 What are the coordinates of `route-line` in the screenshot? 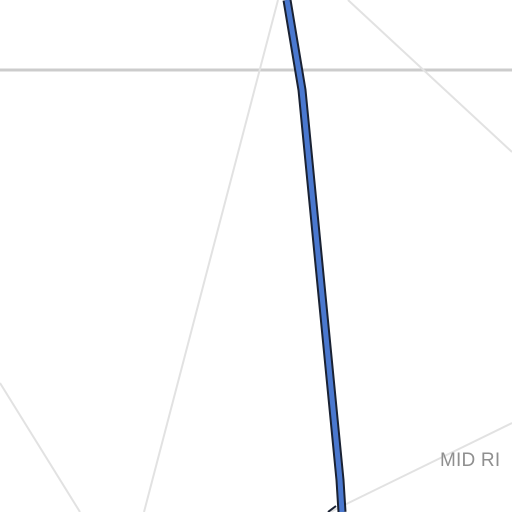 It's located at (314, 256).